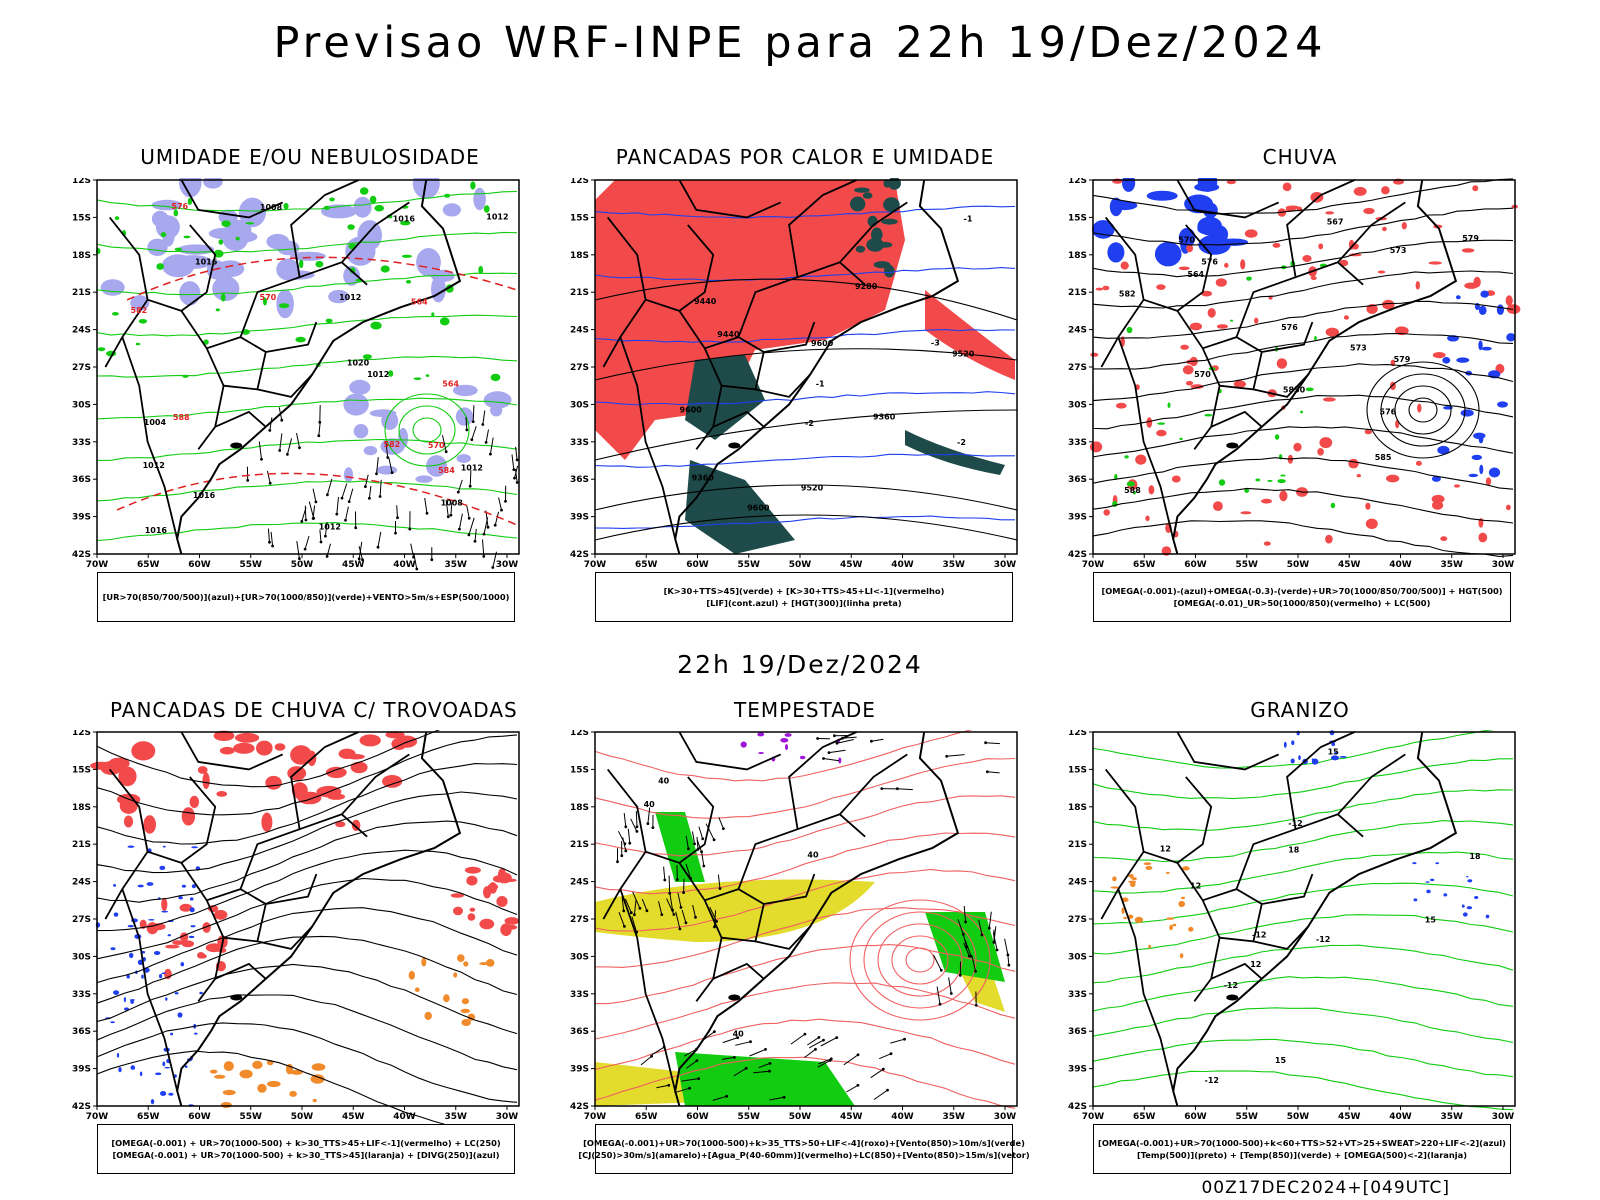 The height and width of the screenshot is (1200, 1600). I want to click on lif-contour, so click(805, 398).